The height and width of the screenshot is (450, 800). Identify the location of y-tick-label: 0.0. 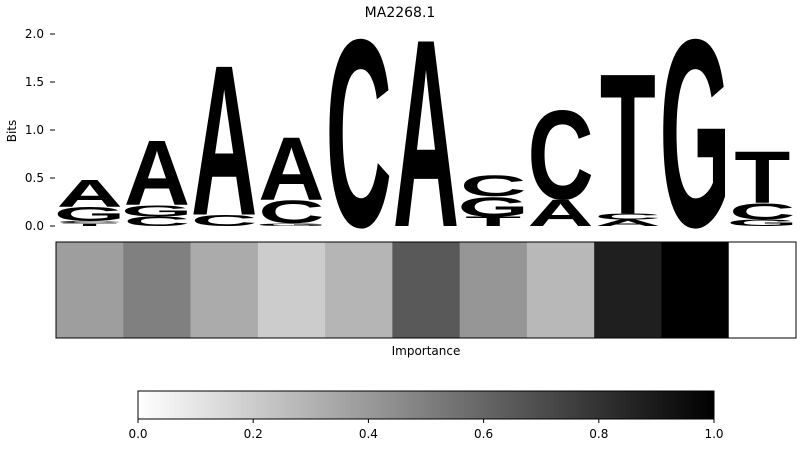
(34, 226).